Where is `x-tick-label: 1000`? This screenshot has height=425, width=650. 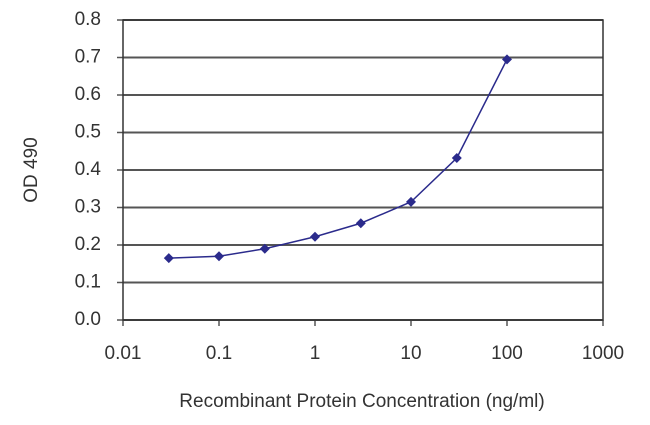 x-tick-label: 1000 is located at coordinates (603, 353).